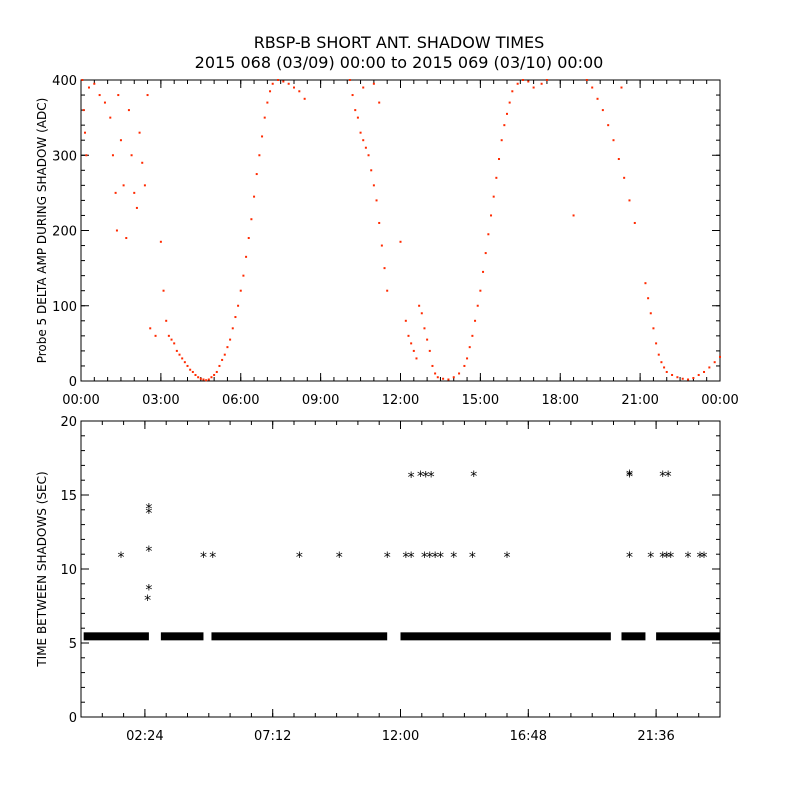 This screenshot has width=800, height=800. Describe the element at coordinates (320, 400) in the screenshot. I see `top-x-tick-label: 09:00` at that location.